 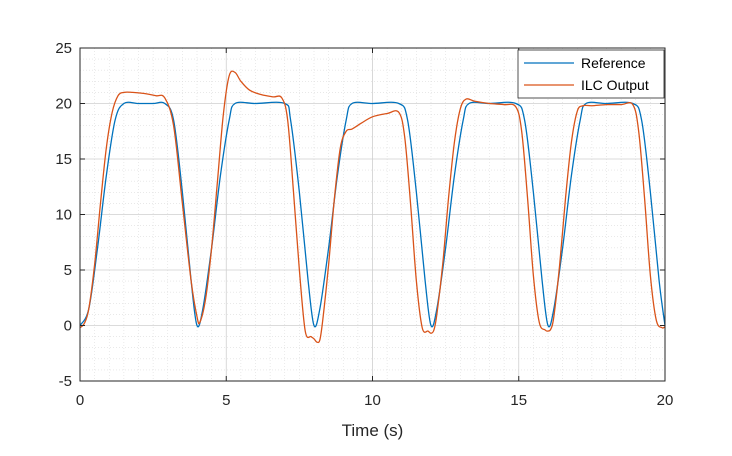 I want to click on y-tick-label: 15, so click(x=63, y=159).